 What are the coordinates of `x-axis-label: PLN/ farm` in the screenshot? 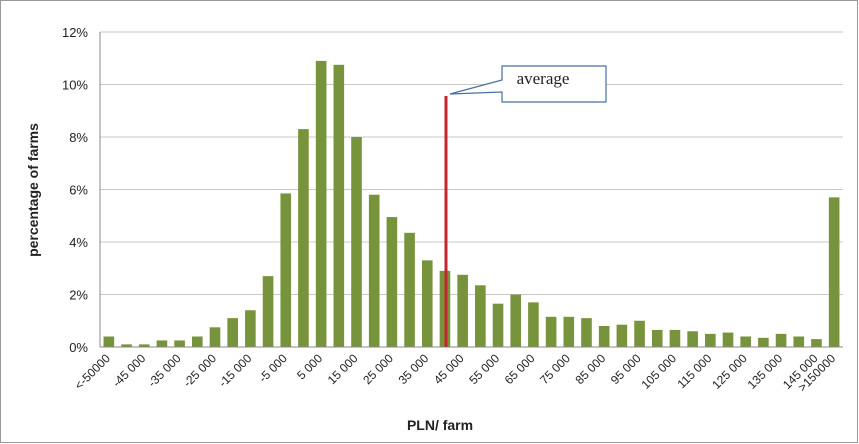 It's located at (440, 425).